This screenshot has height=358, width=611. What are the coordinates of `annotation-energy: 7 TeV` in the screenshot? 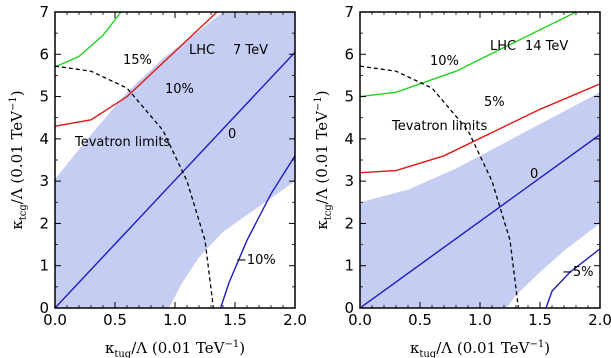 It's located at (250, 50).